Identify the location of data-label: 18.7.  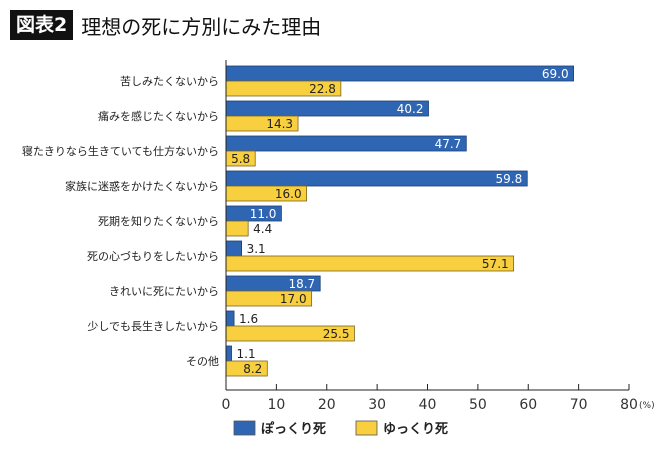
(301, 284).